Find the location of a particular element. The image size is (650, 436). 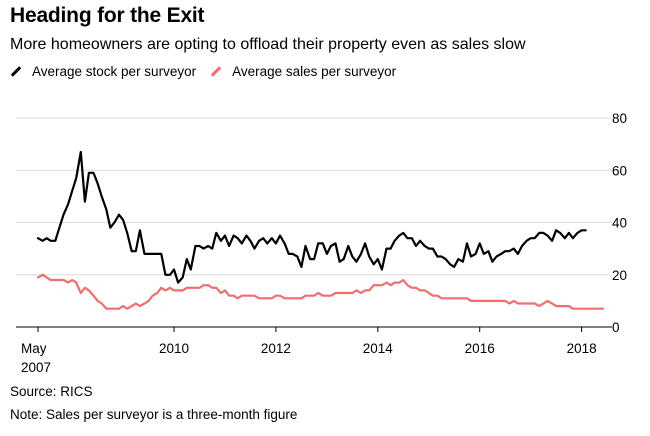

legend-swatch-sales is located at coordinates (216, 71).